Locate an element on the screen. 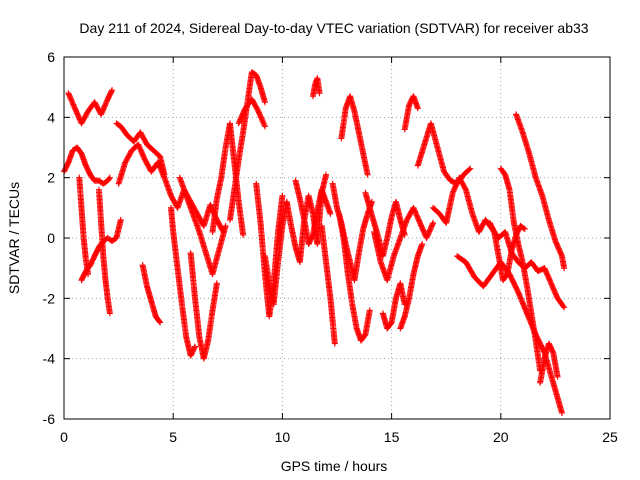 This screenshot has width=640, height=480. data-series-t27 is located at coordinates (411, 113).